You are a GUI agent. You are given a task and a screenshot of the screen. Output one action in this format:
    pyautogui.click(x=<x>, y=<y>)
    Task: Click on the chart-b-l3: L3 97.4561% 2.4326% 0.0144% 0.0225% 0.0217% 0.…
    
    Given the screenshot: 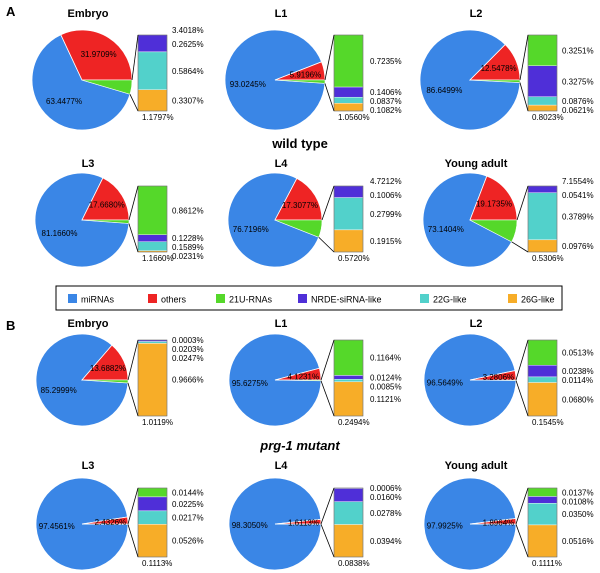 What is the action you would take?
    pyautogui.click(x=119, y=515)
    